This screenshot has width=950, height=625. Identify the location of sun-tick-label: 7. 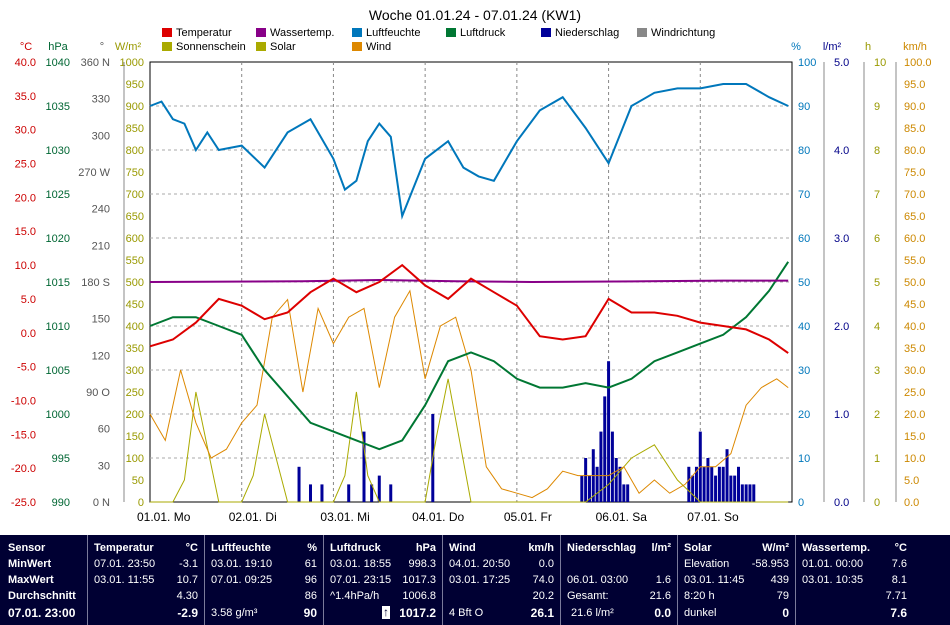
(877, 195).